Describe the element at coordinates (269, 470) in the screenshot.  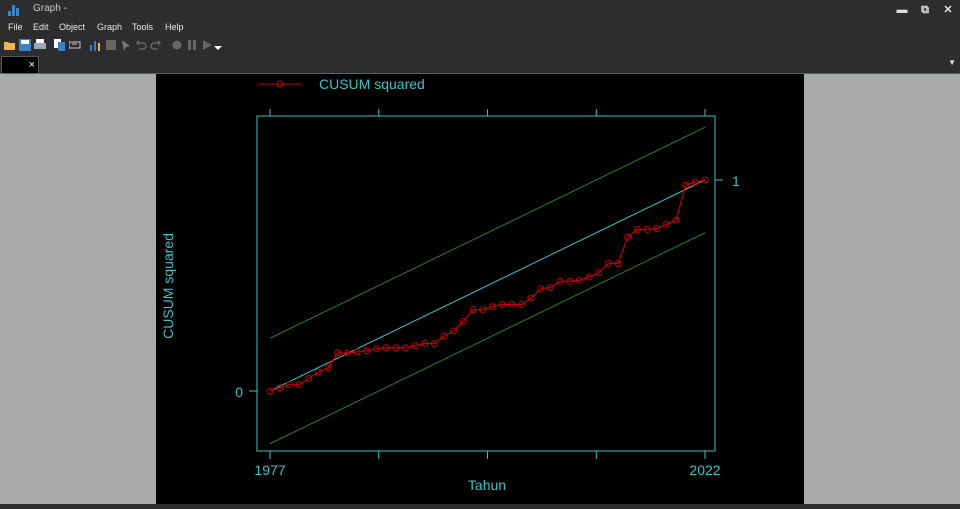
I see `x-tick-label-1977: 1977` at that location.